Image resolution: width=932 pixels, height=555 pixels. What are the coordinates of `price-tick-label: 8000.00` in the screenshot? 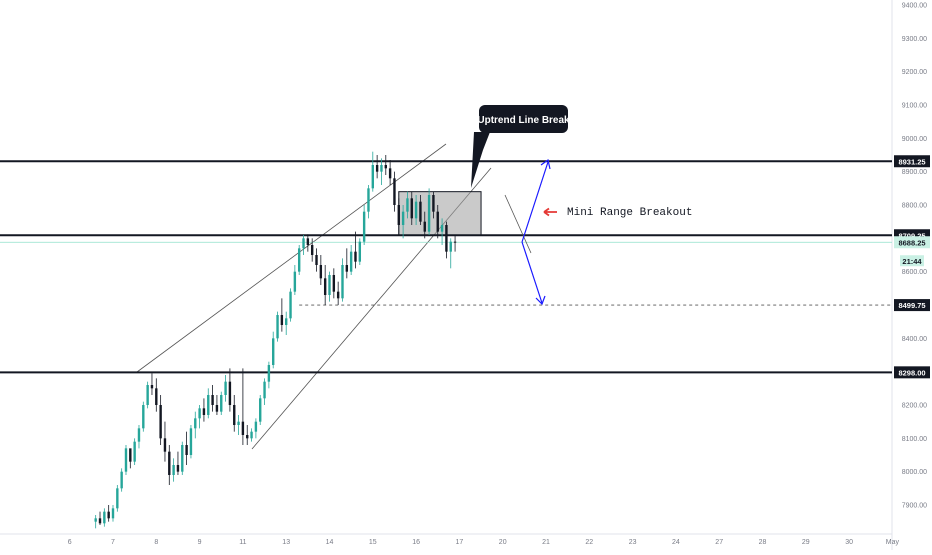 It's located at (914, 472).